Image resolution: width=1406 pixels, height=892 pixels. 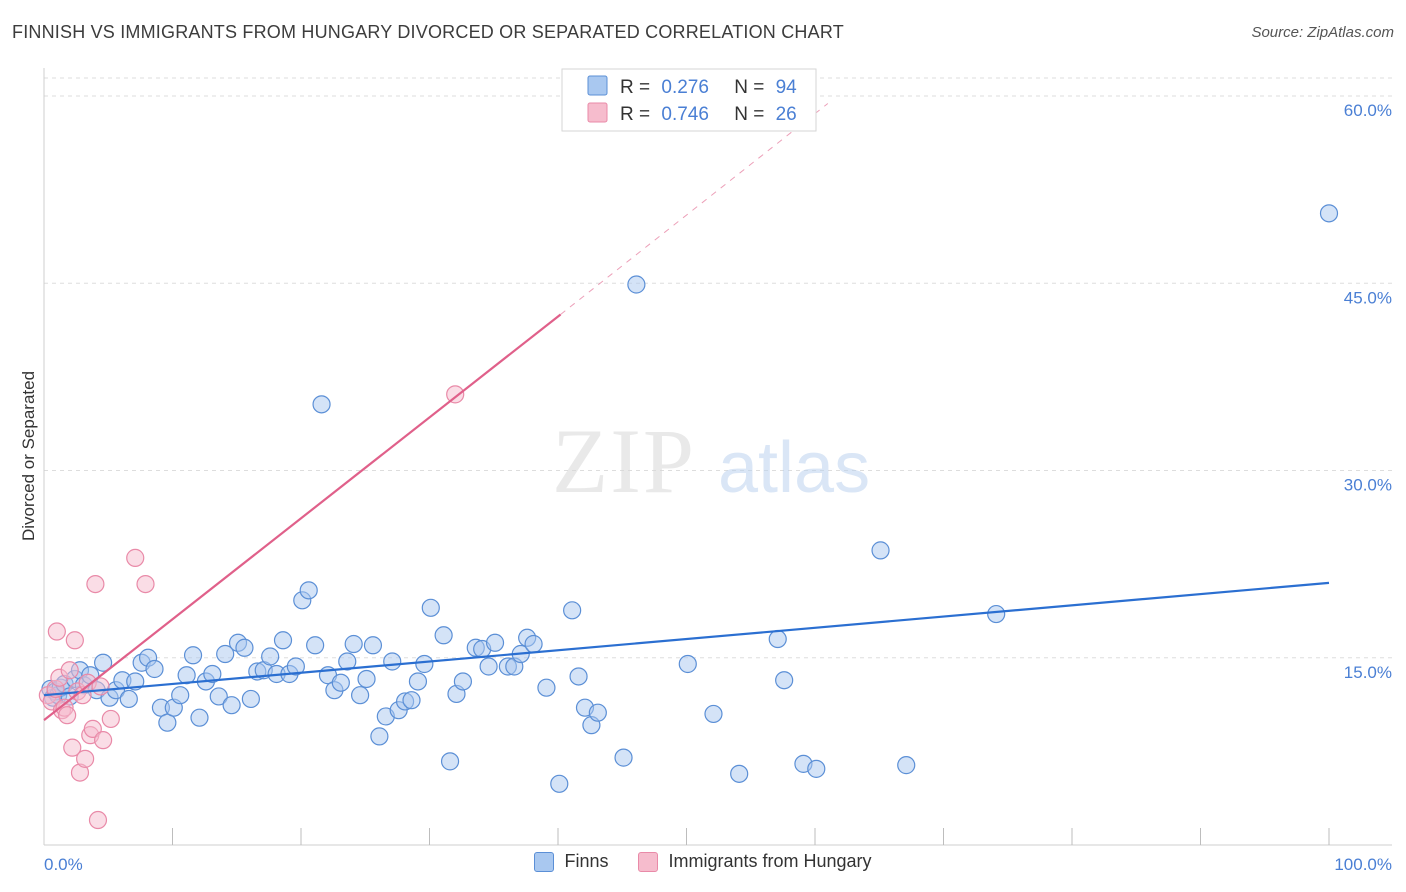 I want to click on bottom-legend-swatch-hungary, so click(x=648, y=861).